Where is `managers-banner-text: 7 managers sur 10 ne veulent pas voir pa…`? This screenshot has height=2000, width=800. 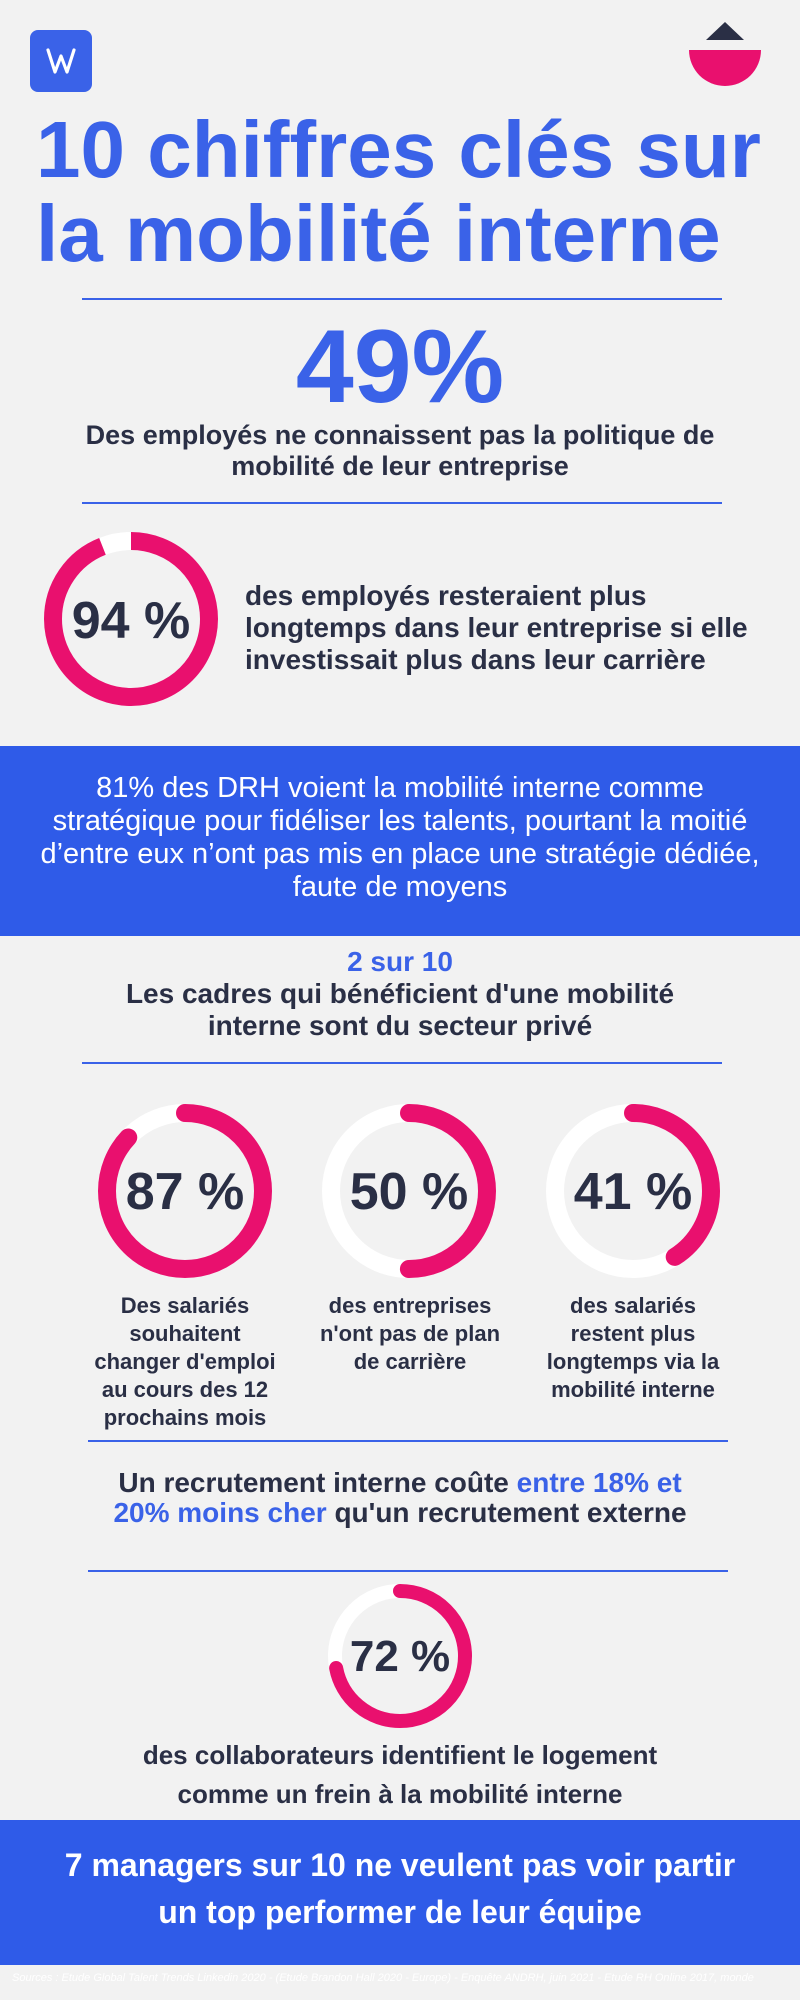 managers-banner-text: 7 managers sur 10 ne veulent pas voir pa… is located at coordinates (400, 1888).